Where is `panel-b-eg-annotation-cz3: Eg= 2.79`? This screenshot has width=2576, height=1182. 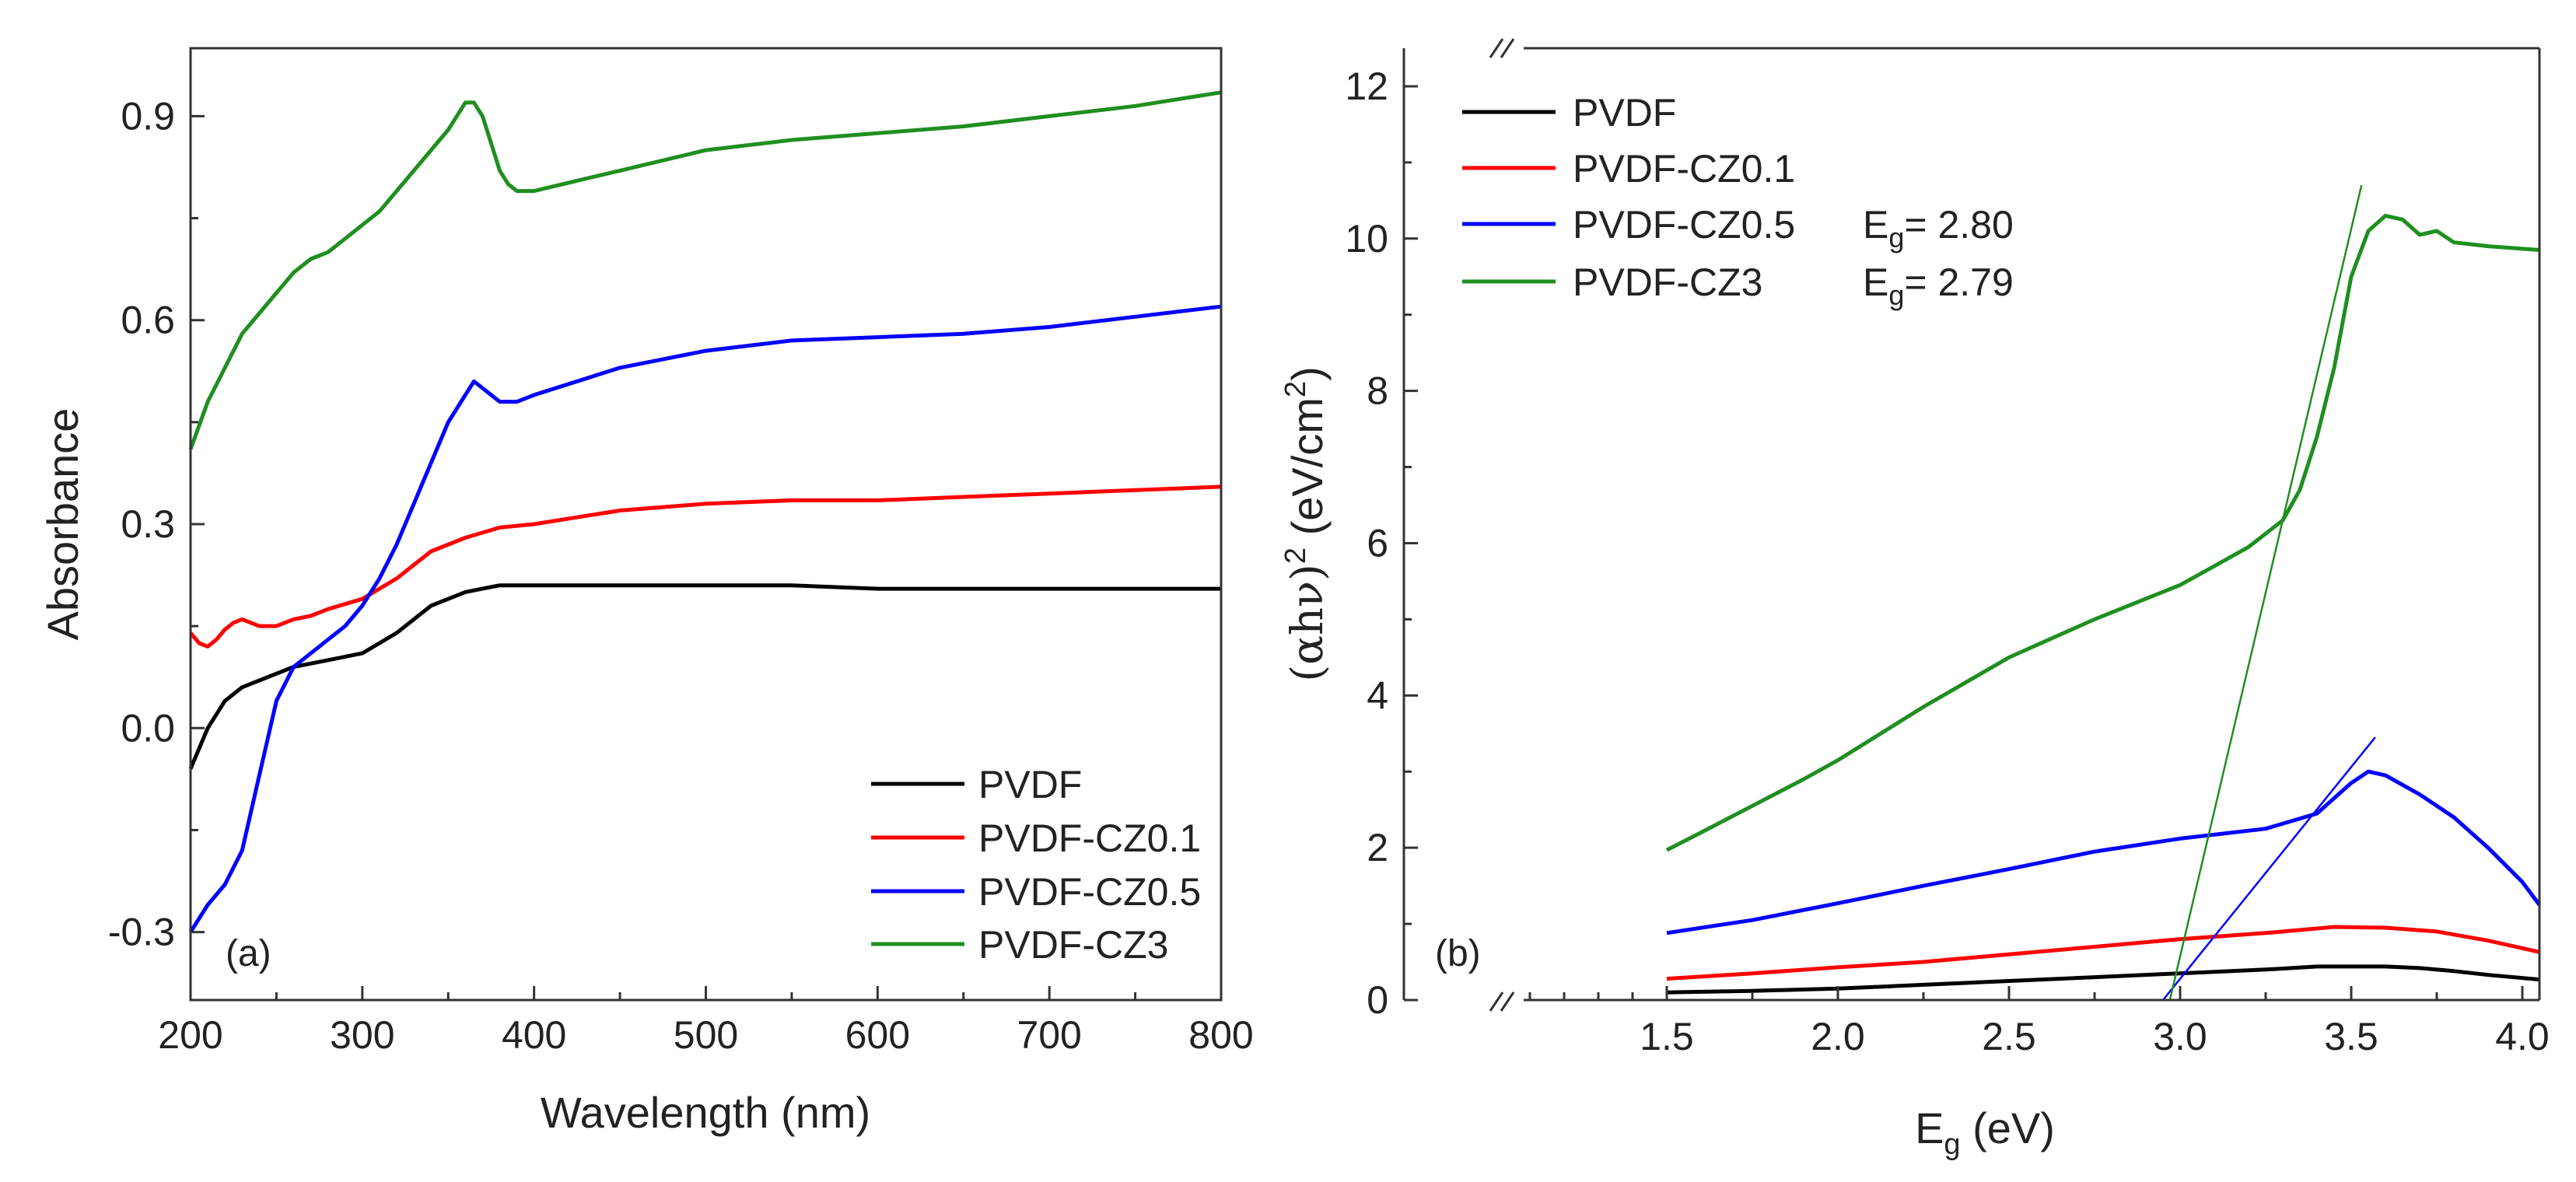 panel-b-eg-annotation-cz3: Eg= 2.79 is located at coordinates (1939, 286).